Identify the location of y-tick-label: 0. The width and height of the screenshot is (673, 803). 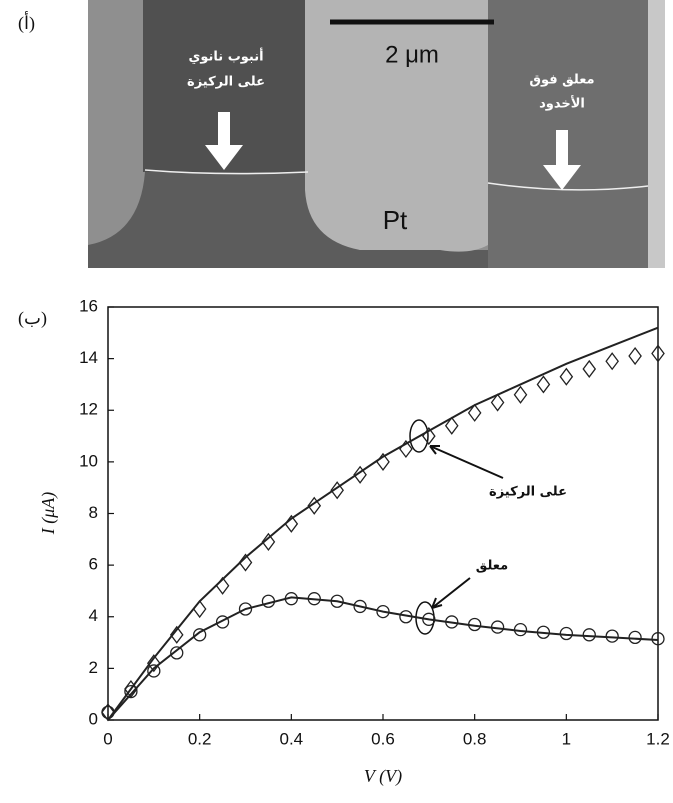
(93, 718).